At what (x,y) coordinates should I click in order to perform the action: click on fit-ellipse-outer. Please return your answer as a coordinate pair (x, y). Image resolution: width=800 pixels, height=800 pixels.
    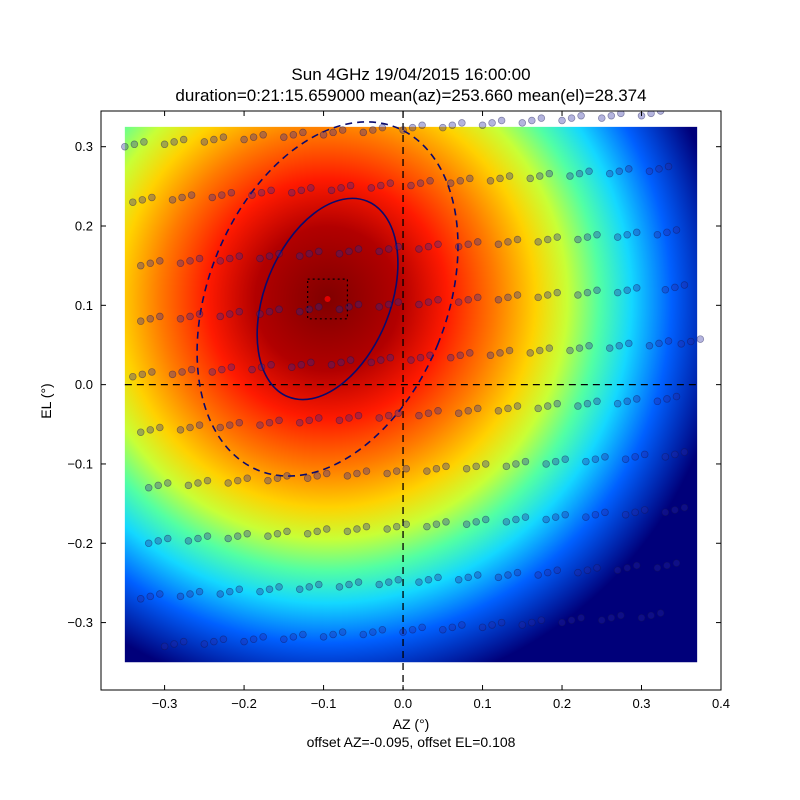
    Looking at the image, I should click on (327, 299).